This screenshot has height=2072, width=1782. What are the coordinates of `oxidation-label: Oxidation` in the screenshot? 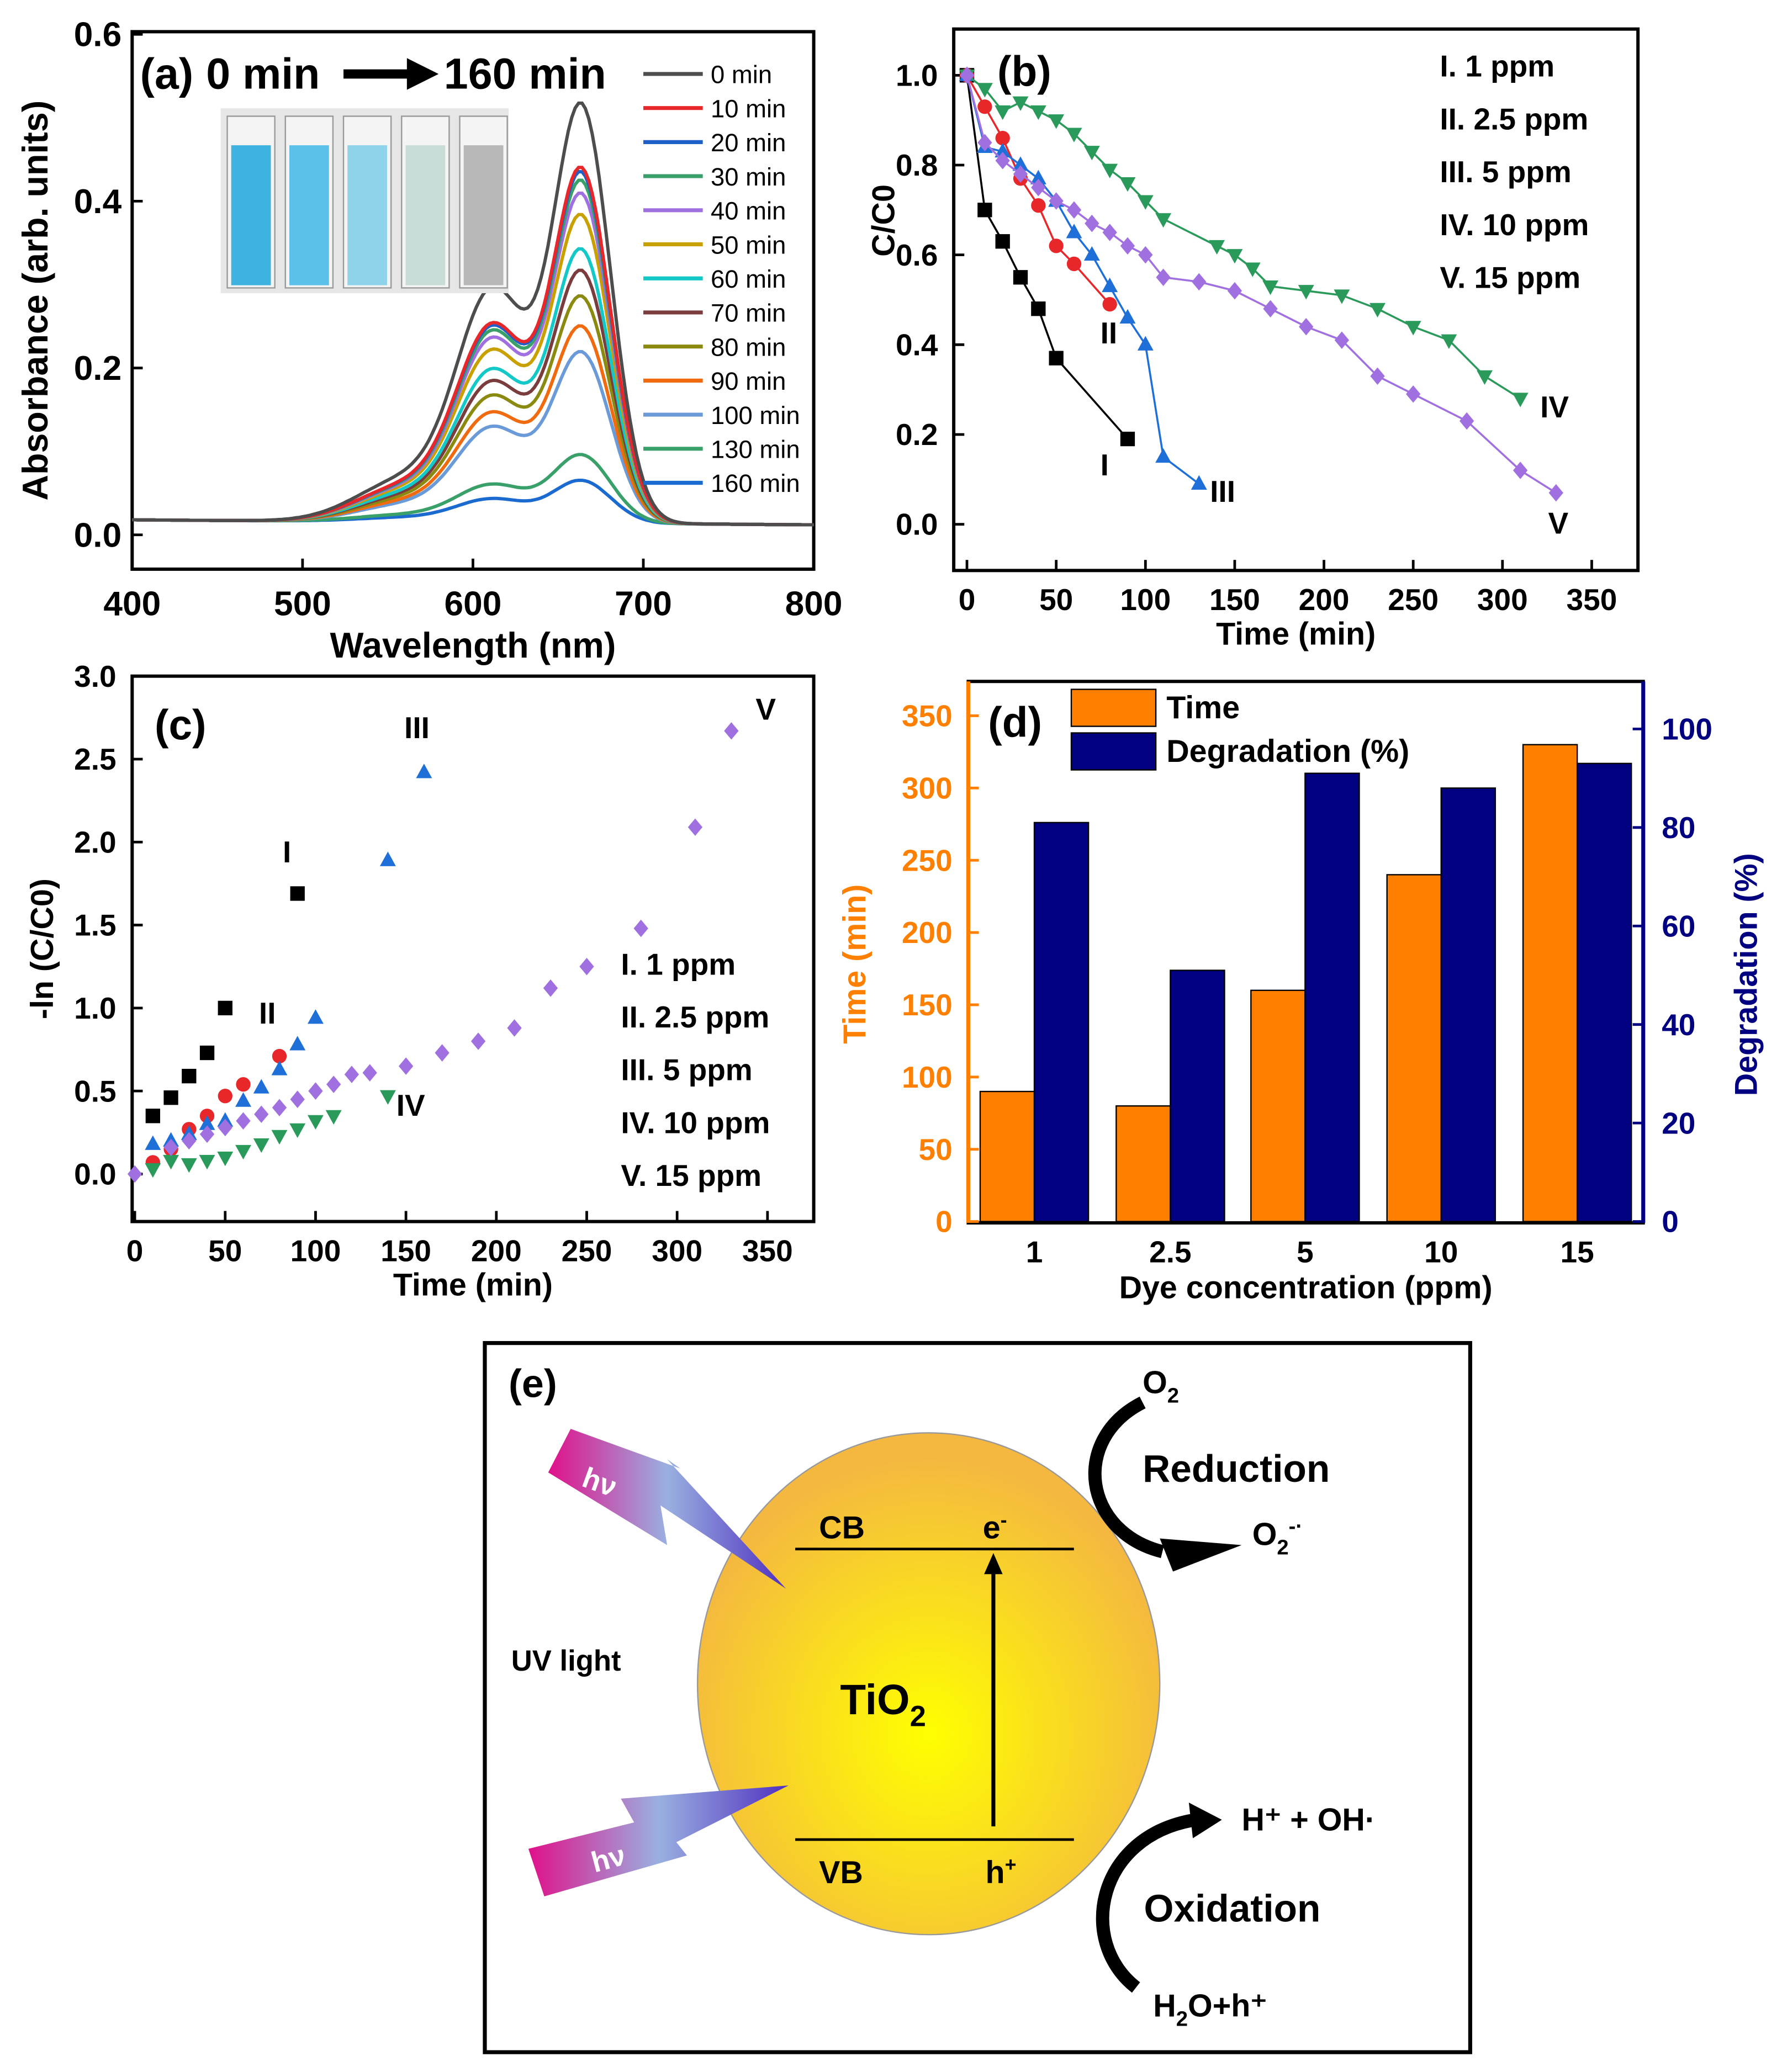 It's located at (1232, 1908).